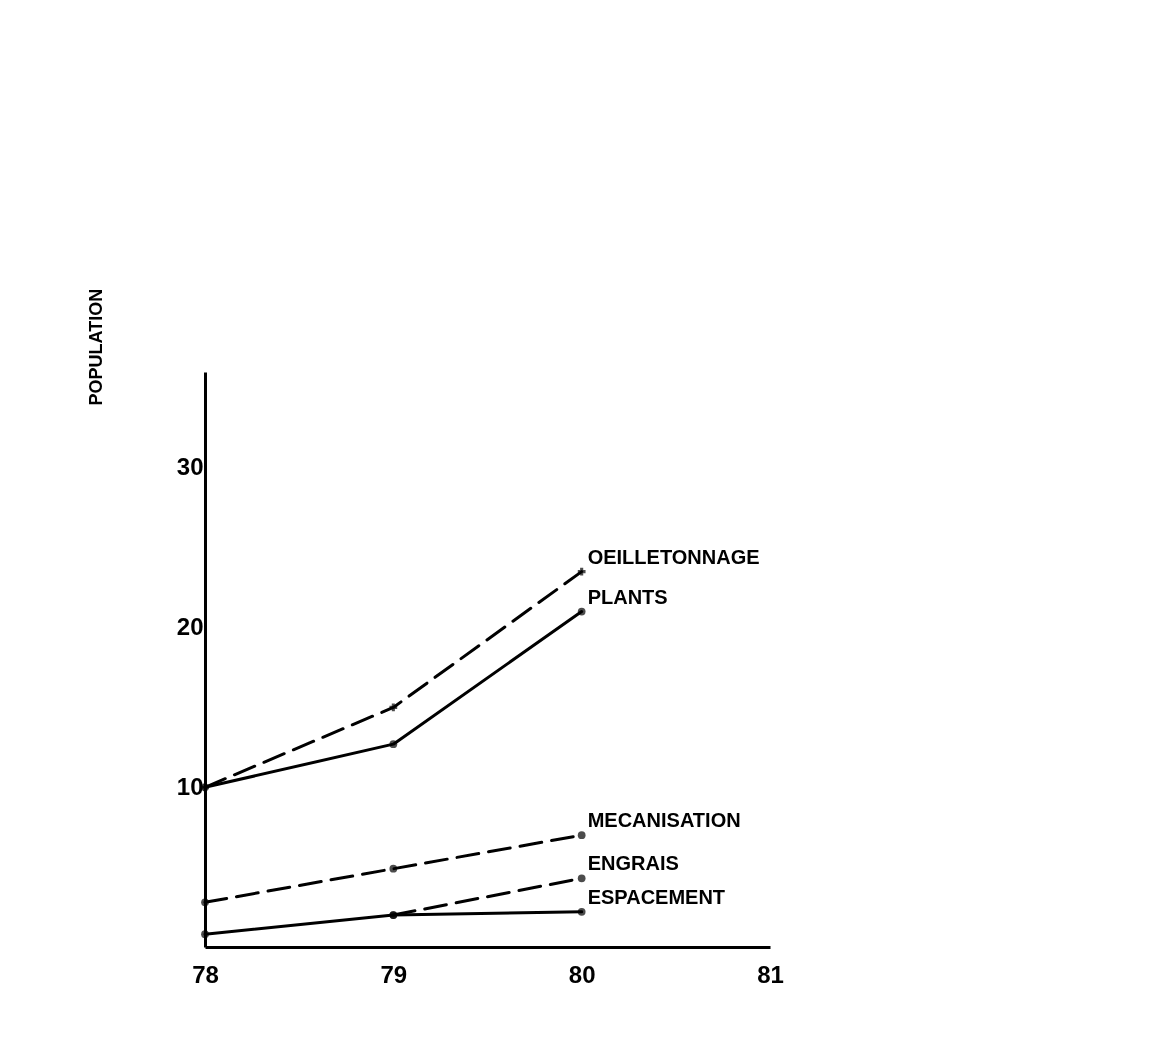 The width and height of the screenshot is (1159, 1063). I want to click on series-label: ESPACEMENT, so click(656, 896).